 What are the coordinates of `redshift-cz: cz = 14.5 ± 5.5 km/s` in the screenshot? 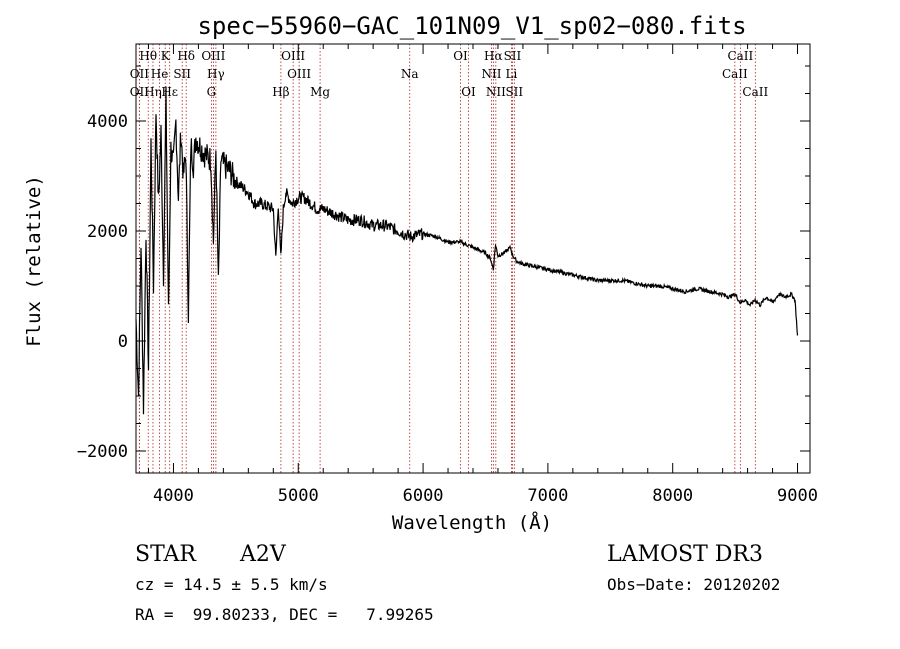 It's located at (231, 584).